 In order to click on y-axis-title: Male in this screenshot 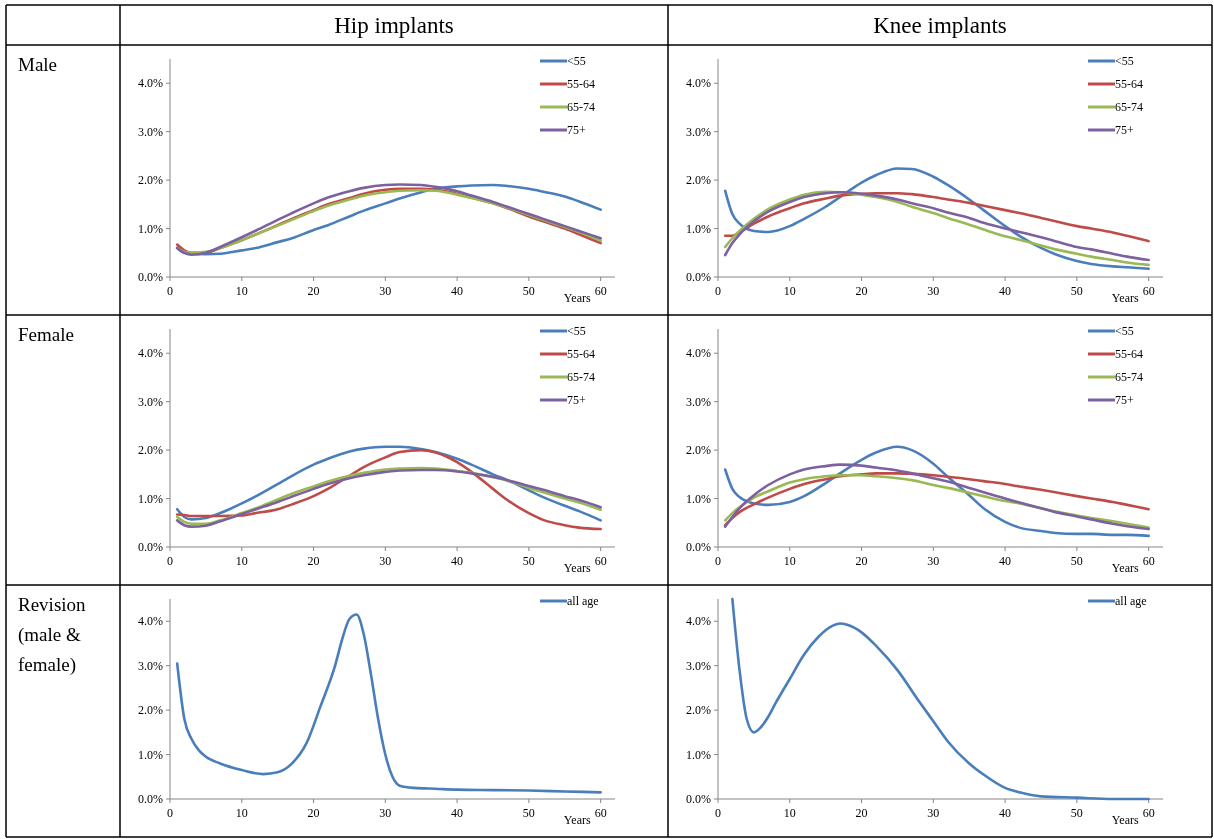, I will do `click(38, 64)`.